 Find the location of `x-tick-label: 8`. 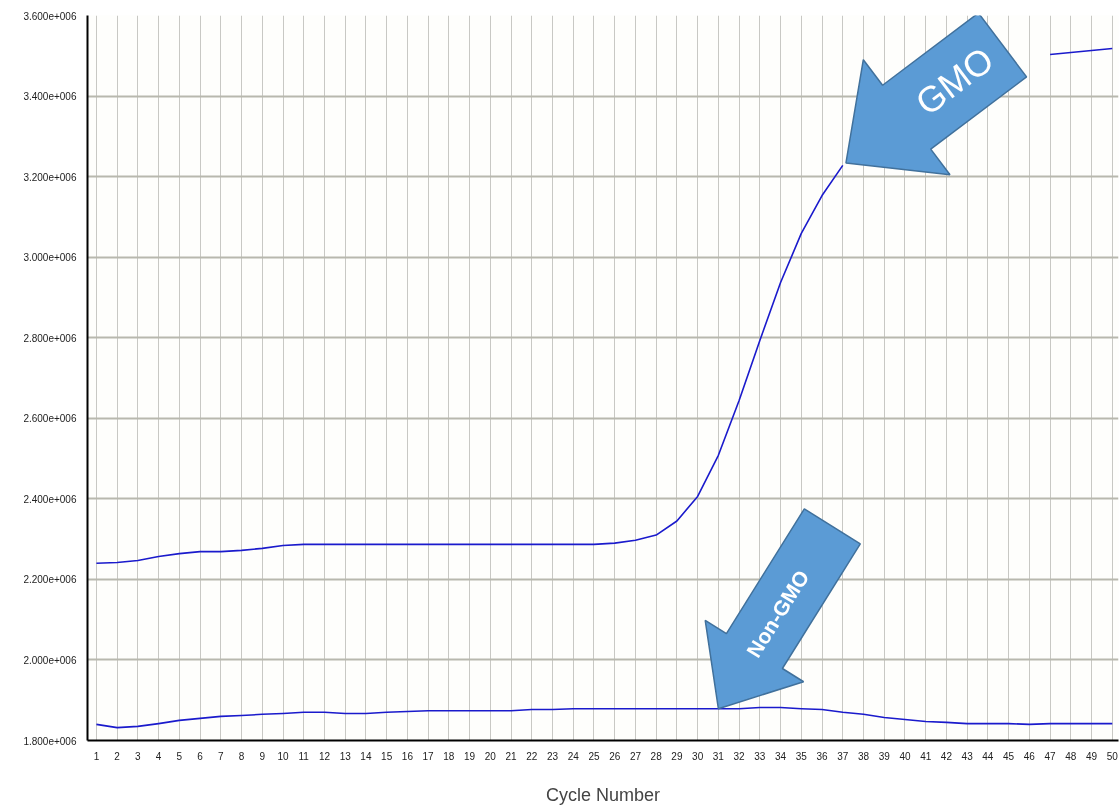

x-tick-label: 8 is located at coordinates (241, 756).